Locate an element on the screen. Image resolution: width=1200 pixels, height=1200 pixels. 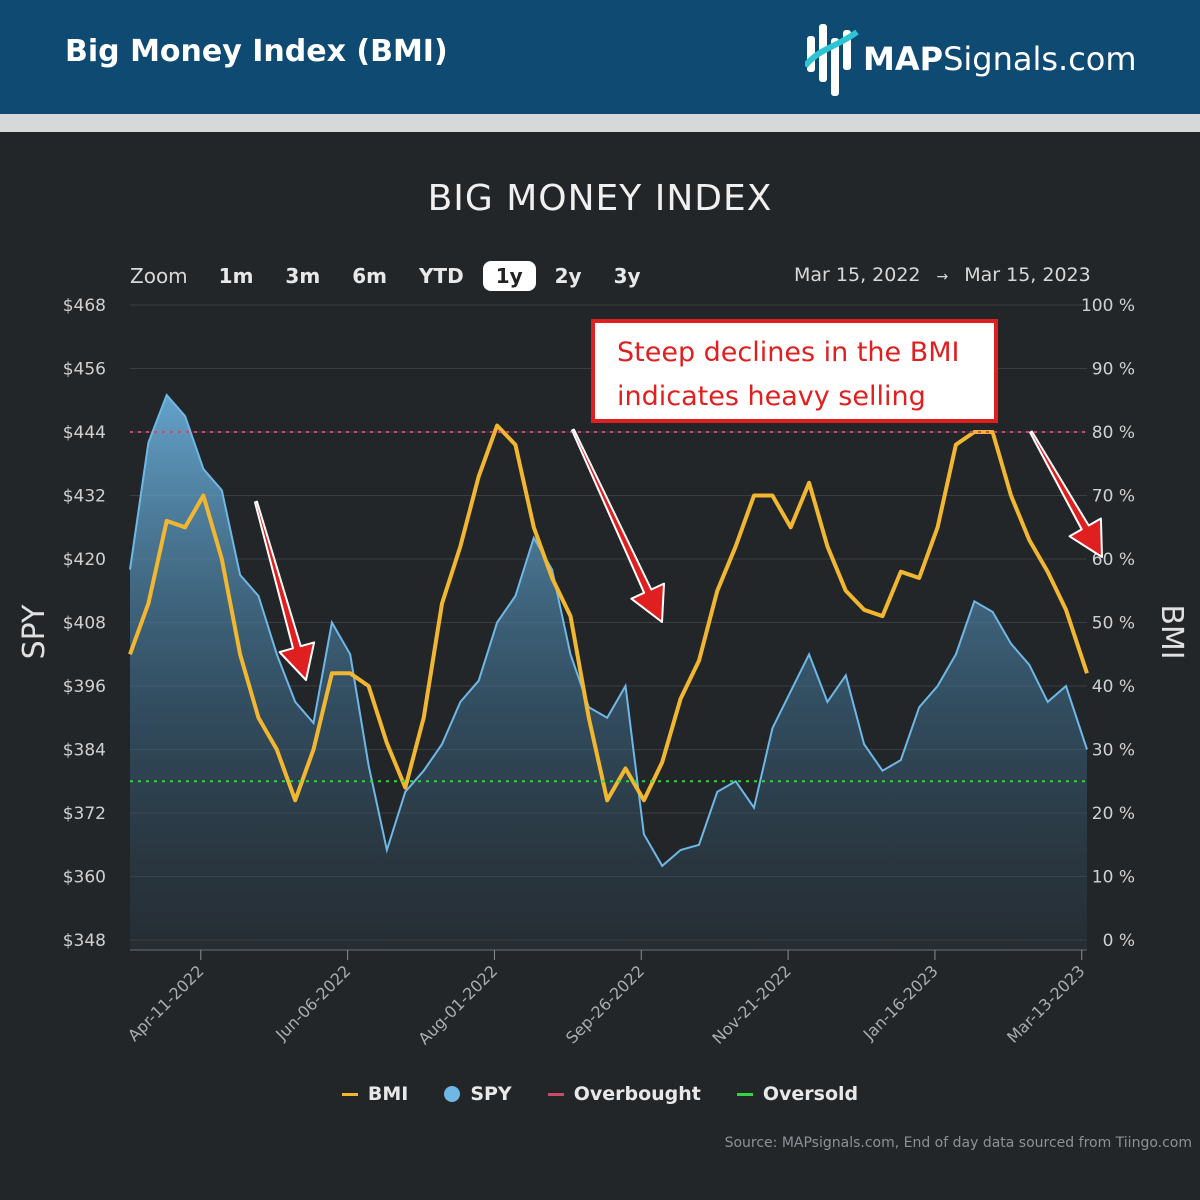
chart-legend: BMI SPY Overbought Oversold is located at coordinates (600, 1094).